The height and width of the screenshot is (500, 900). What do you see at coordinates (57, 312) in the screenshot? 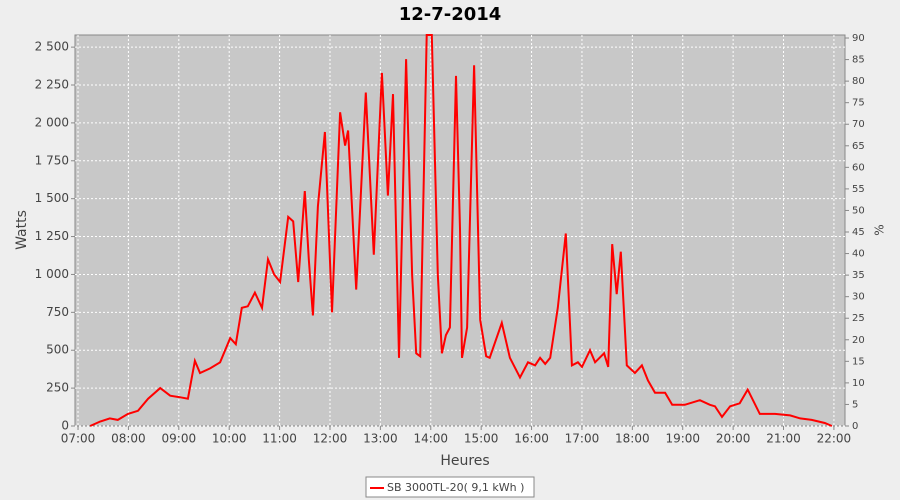
I see `y-tick-label: 750` at bounding box center [57, 312].